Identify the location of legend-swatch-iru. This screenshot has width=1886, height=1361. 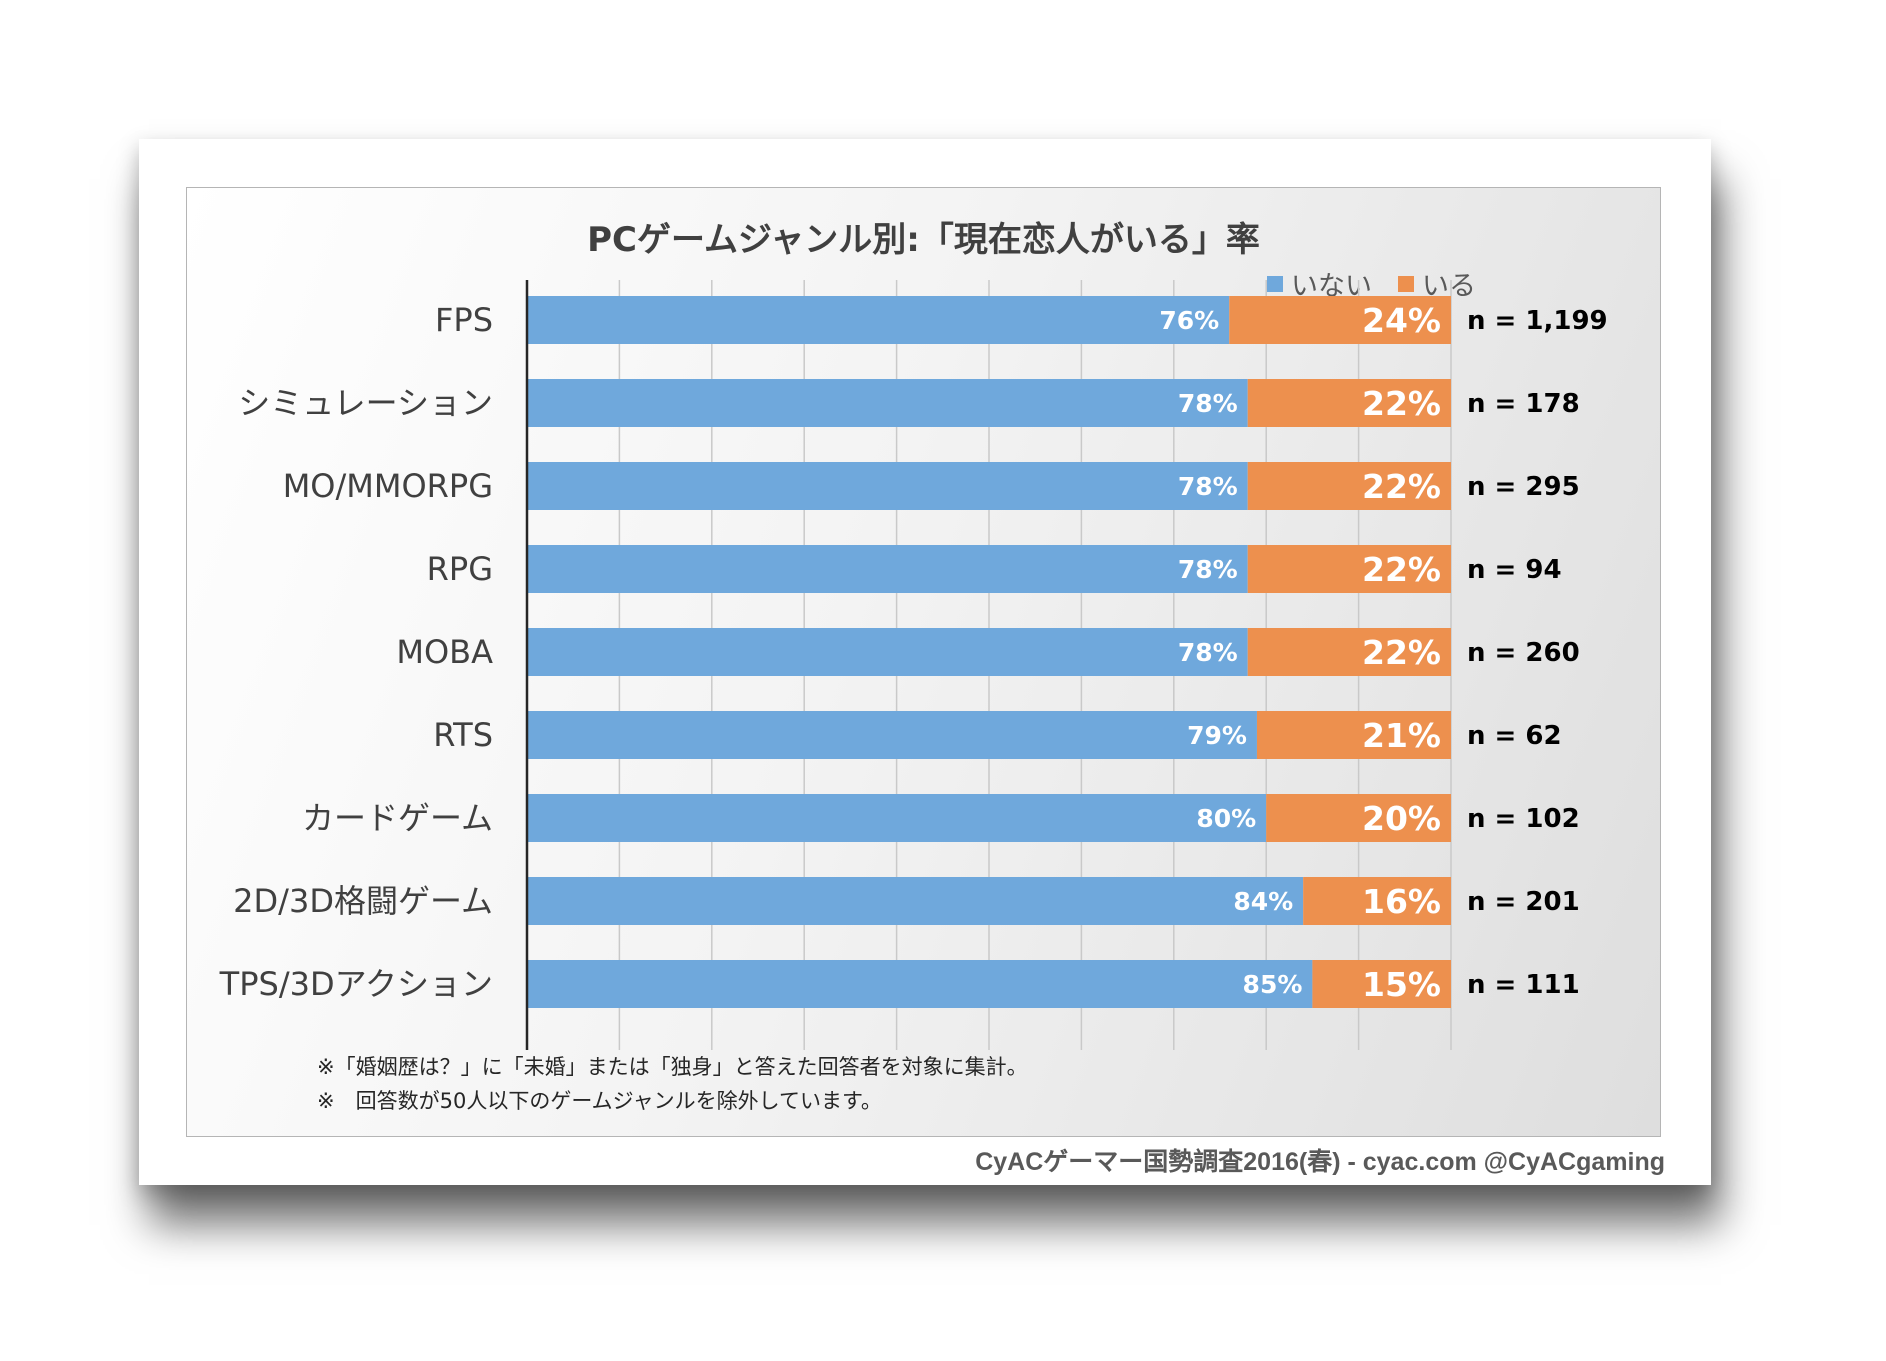
(1406, 283).